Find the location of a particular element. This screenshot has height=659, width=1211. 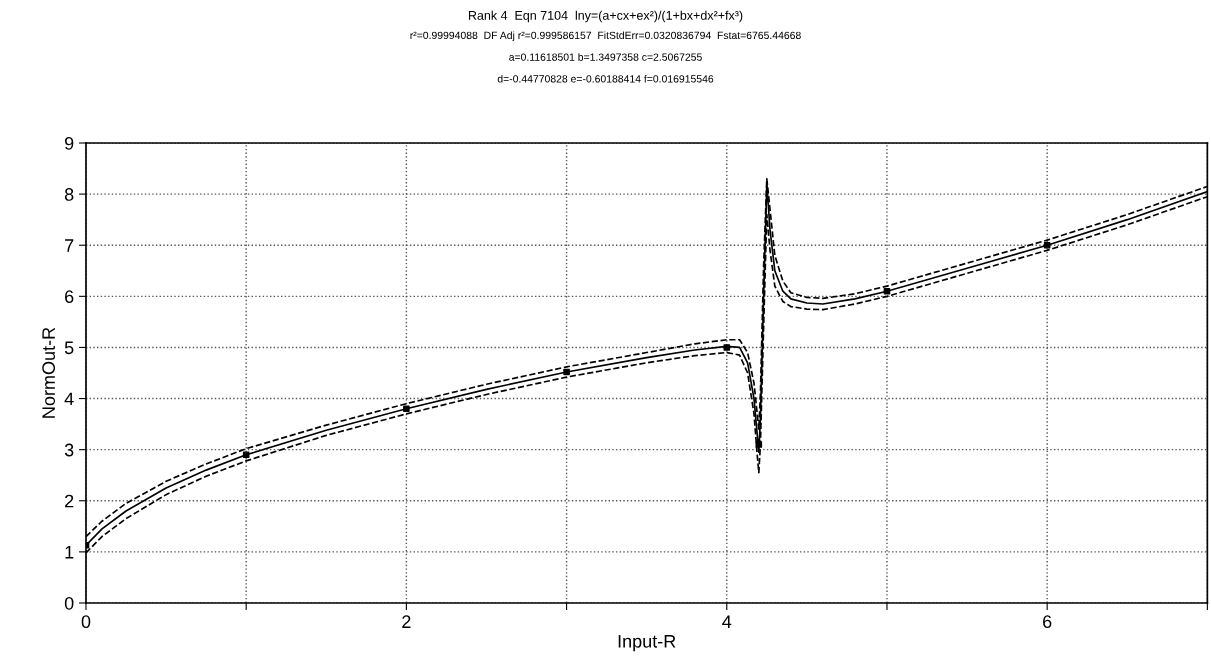

y-tick-label: 8 is located at coordinates (69, 194).